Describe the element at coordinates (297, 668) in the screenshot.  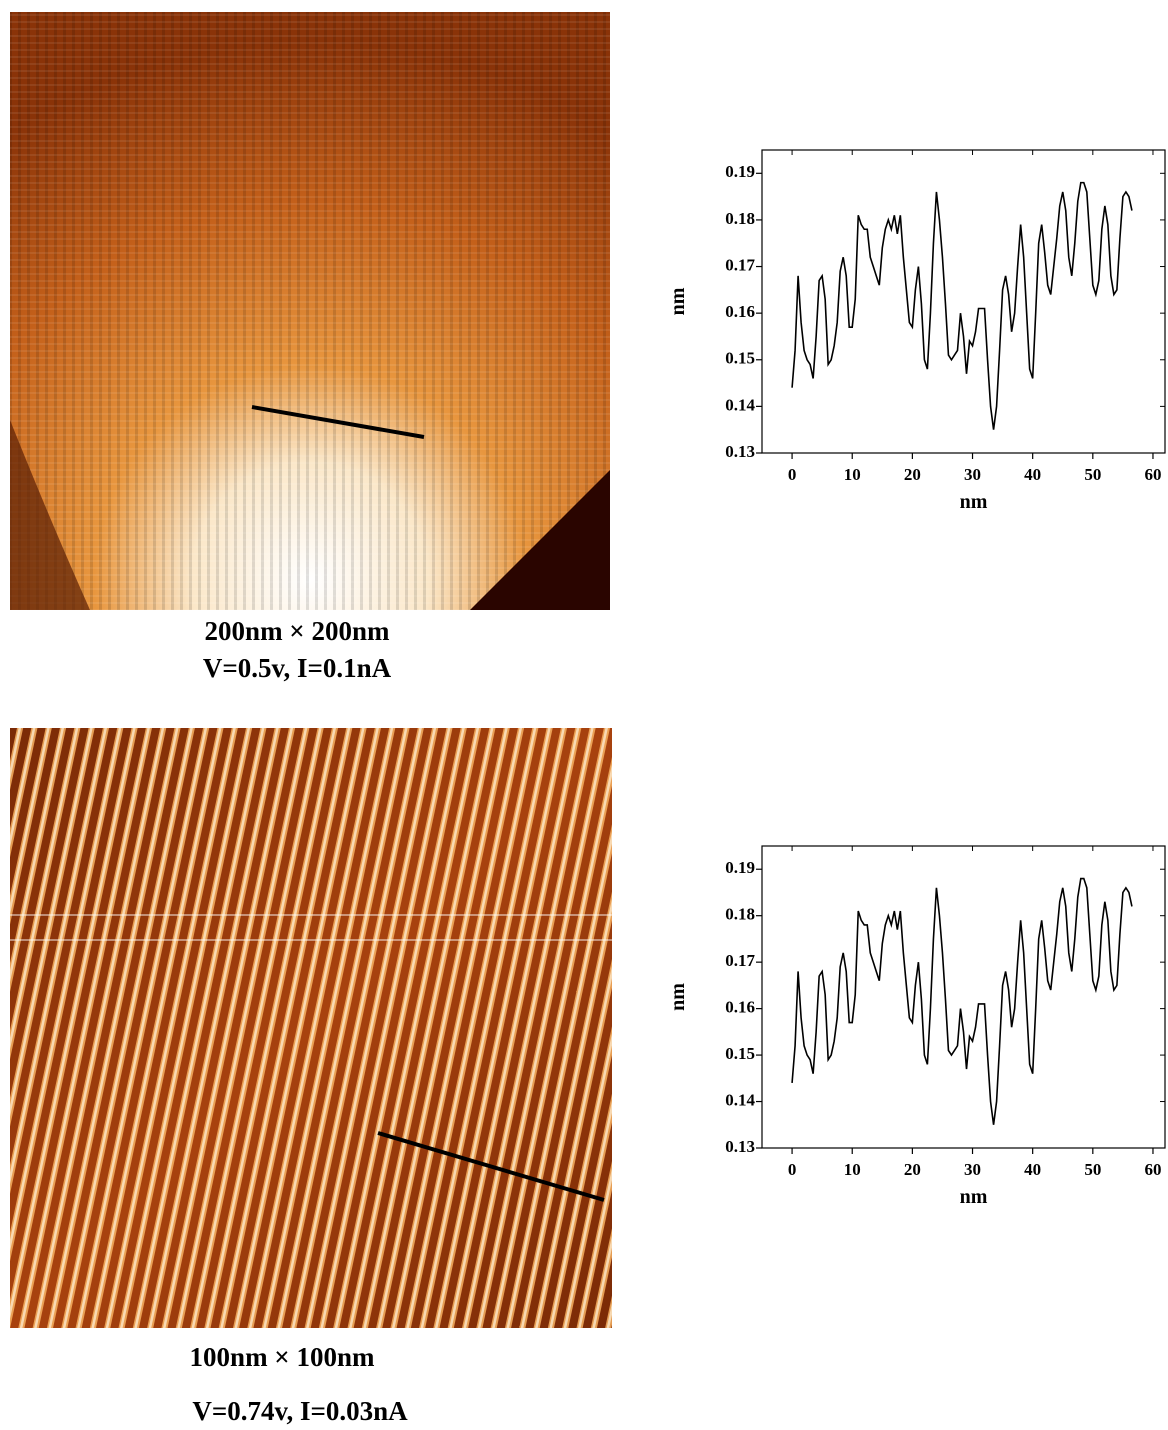
I see `caption: V=0.5v, I=0.1nA` at that location.